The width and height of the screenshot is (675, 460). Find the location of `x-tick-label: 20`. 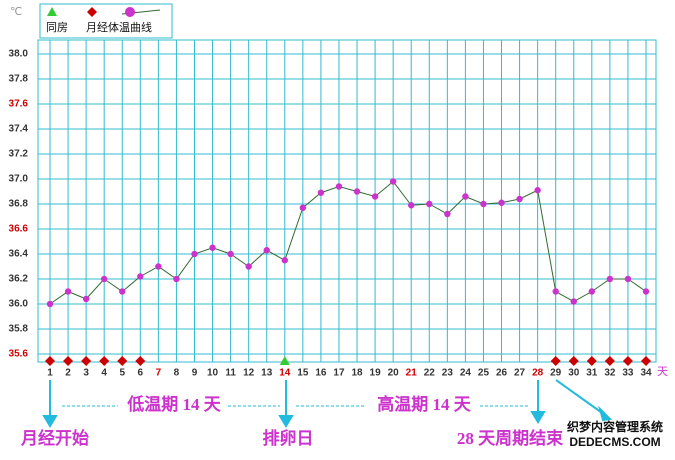

x-tick-label: 20 is located at coordinates (394, 373).